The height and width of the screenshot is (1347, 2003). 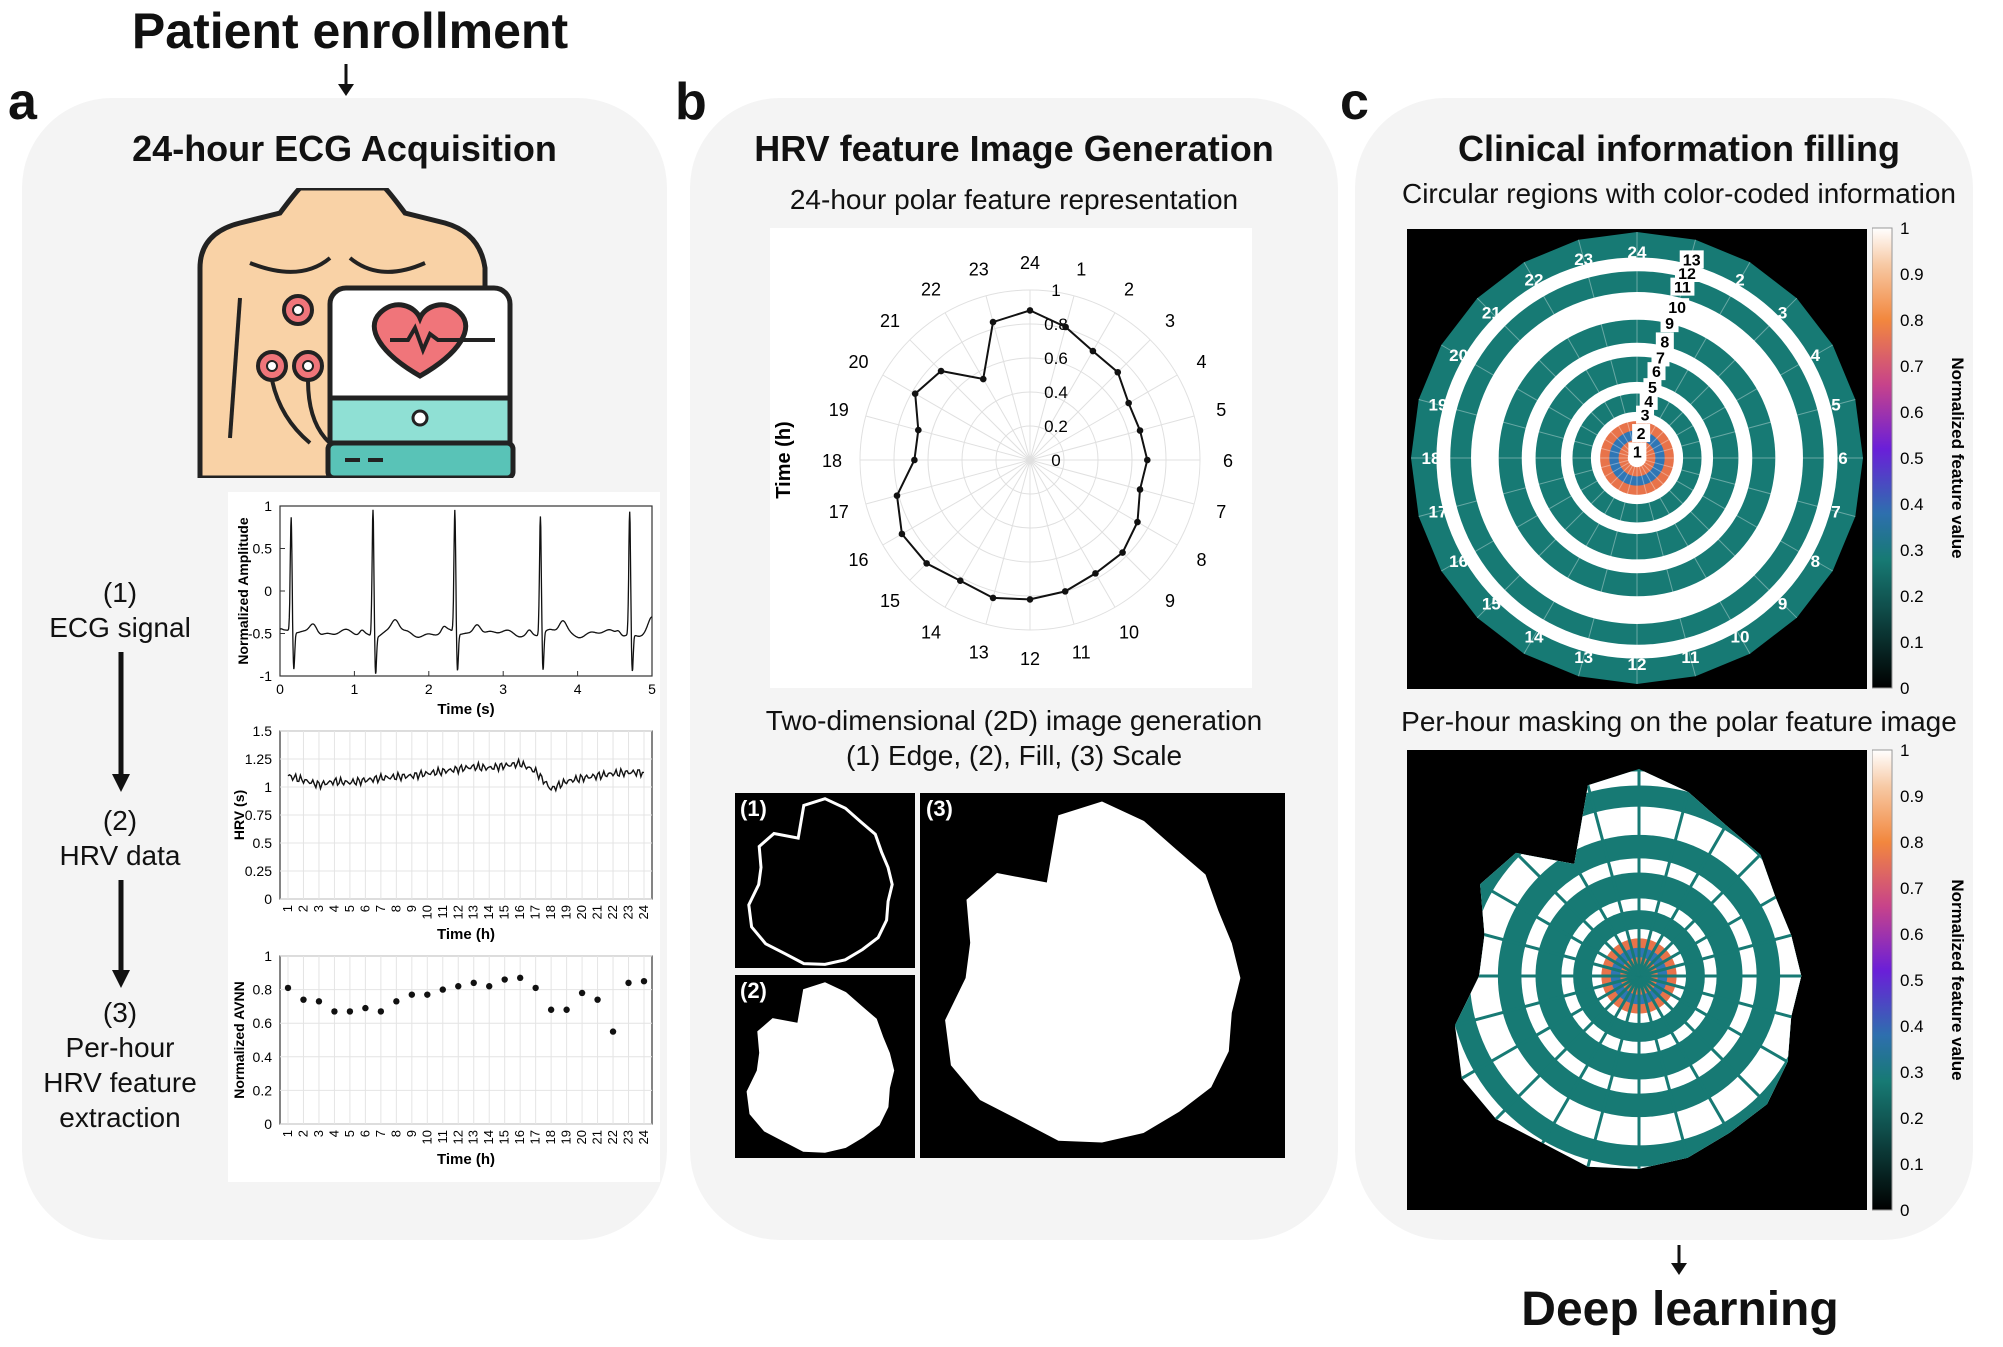 What do you see at coordinates (1912, 642) in the screenshot?
I see `colorbar-tick-label: 0.1` at bounding box center [1912, 642].